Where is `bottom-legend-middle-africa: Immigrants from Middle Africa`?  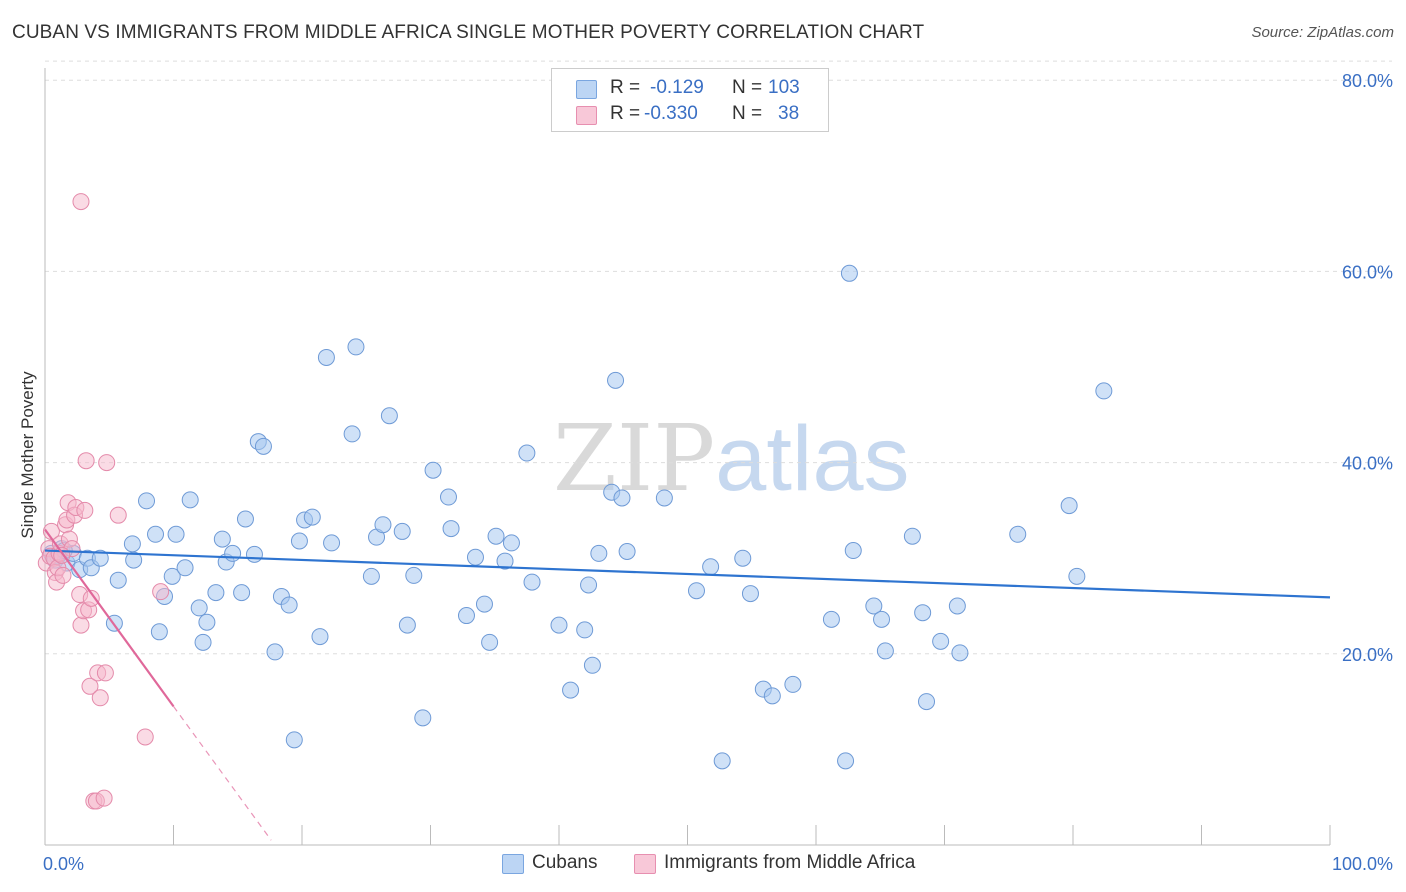
bottom-legend-middle-africa: Immigrants from Middle Africa is located at coordinates (794, 864).